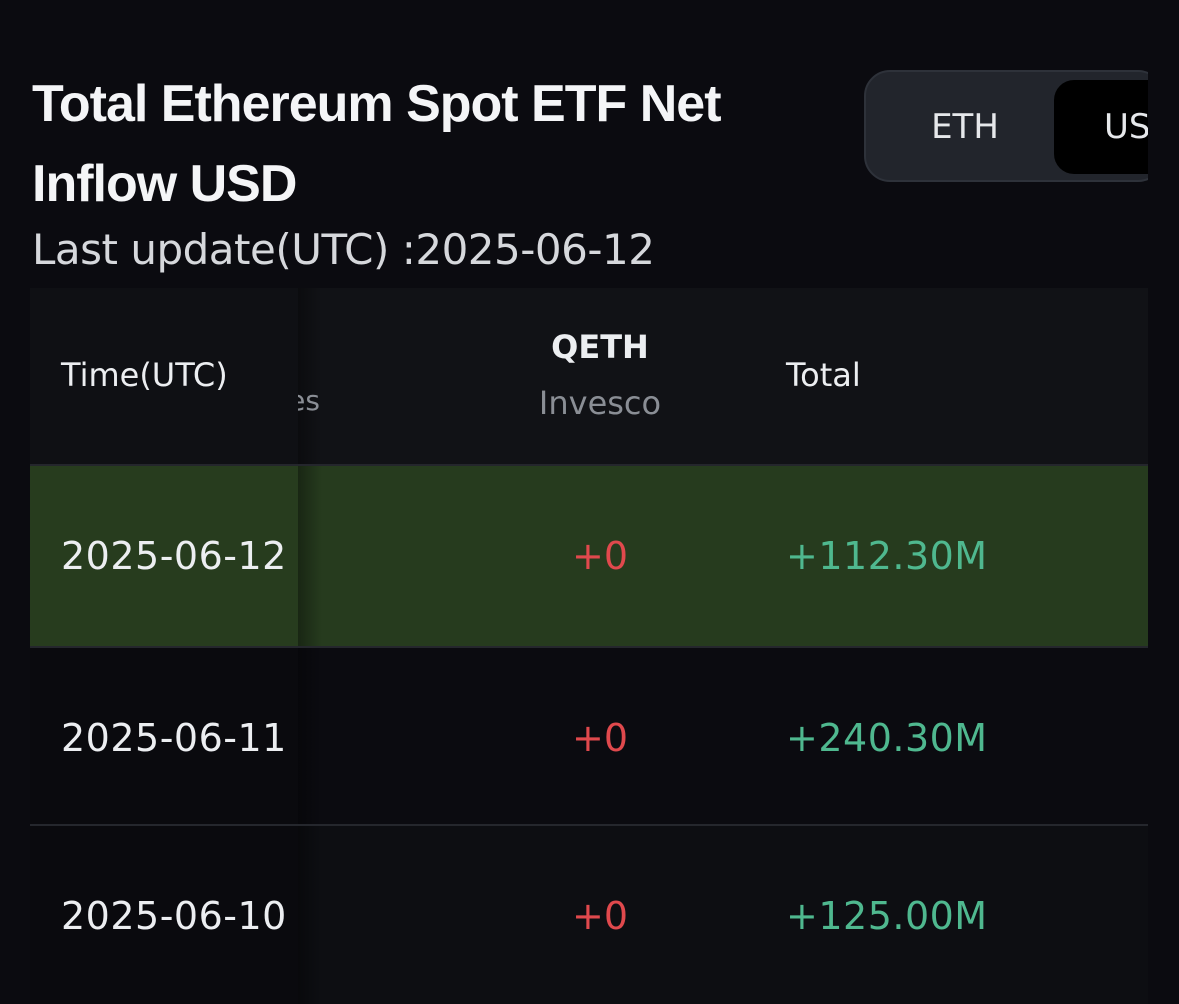  Describe the element at coordinates (887, 916) in the screenshot. I see `row-total-value: +125.00M` at that location.